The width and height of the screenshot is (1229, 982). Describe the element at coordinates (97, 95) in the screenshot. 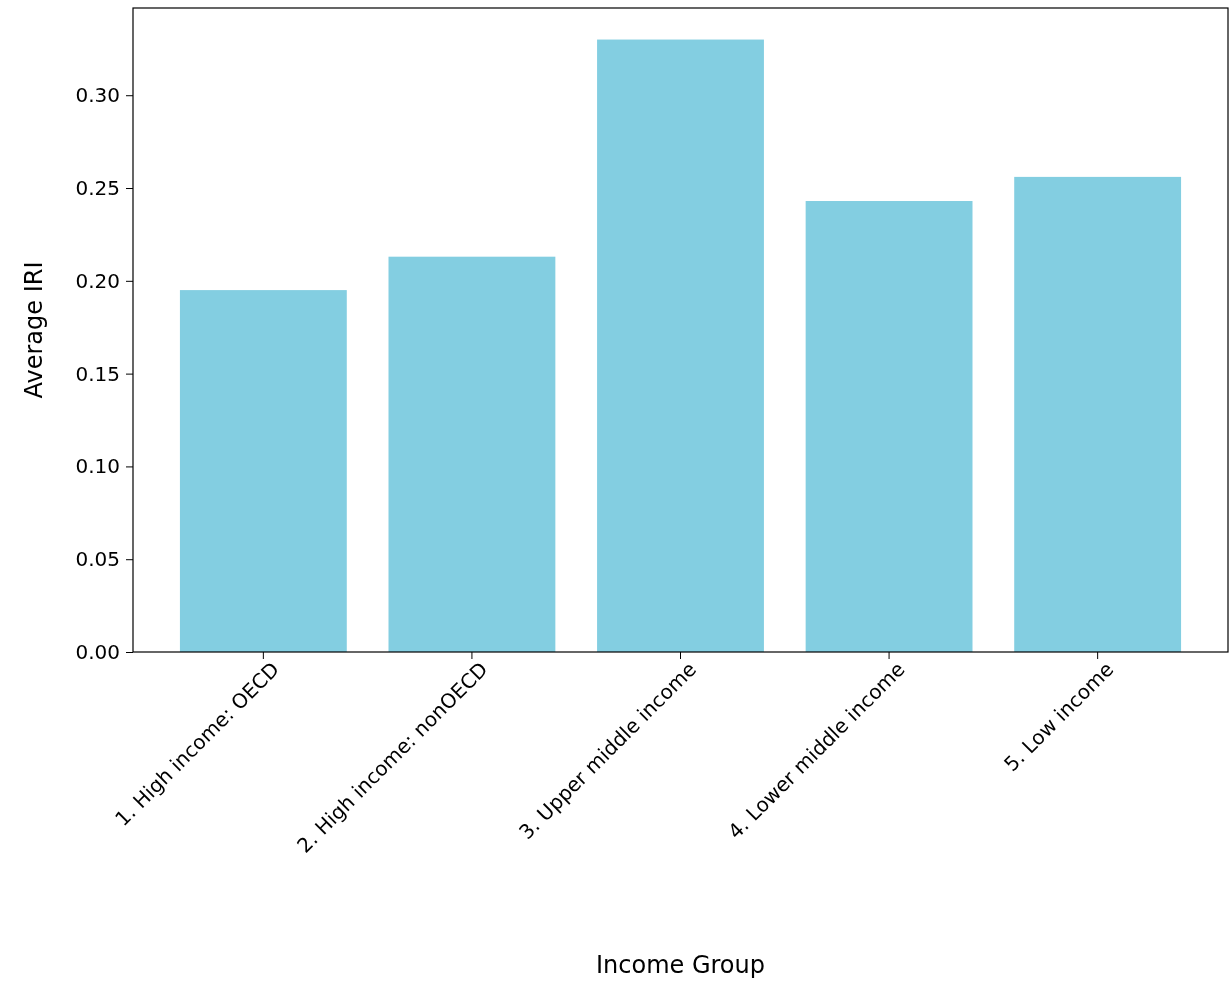

I see `y-tick-label: 0.30` at that location.